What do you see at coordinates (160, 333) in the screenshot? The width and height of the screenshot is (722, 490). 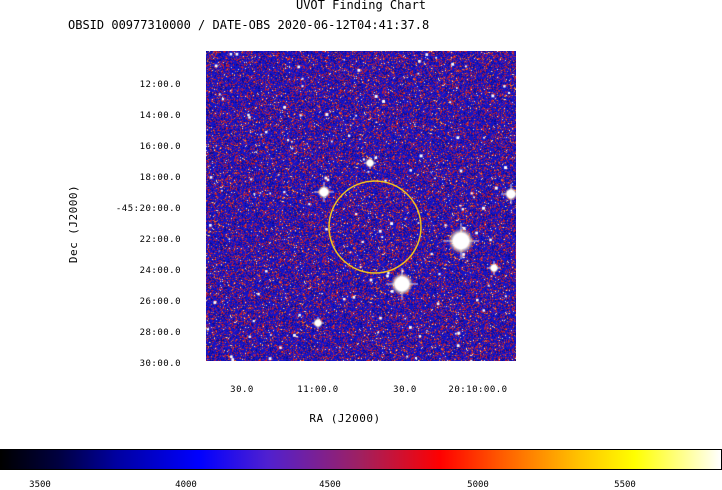 I see `y-tick-label: 28:00.0` at bounding box center [160, 333].